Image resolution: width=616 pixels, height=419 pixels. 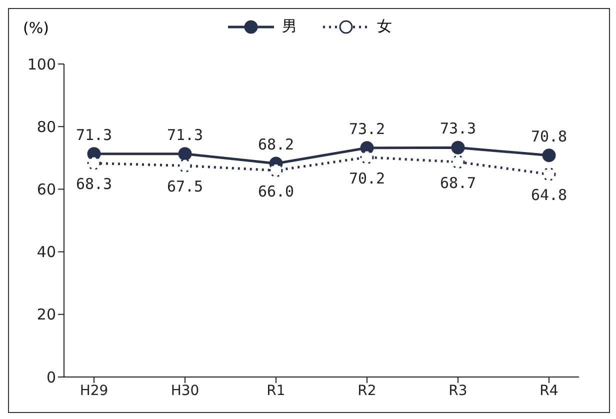 I want to click on legend-label: 女, so click(x=384, y=26).